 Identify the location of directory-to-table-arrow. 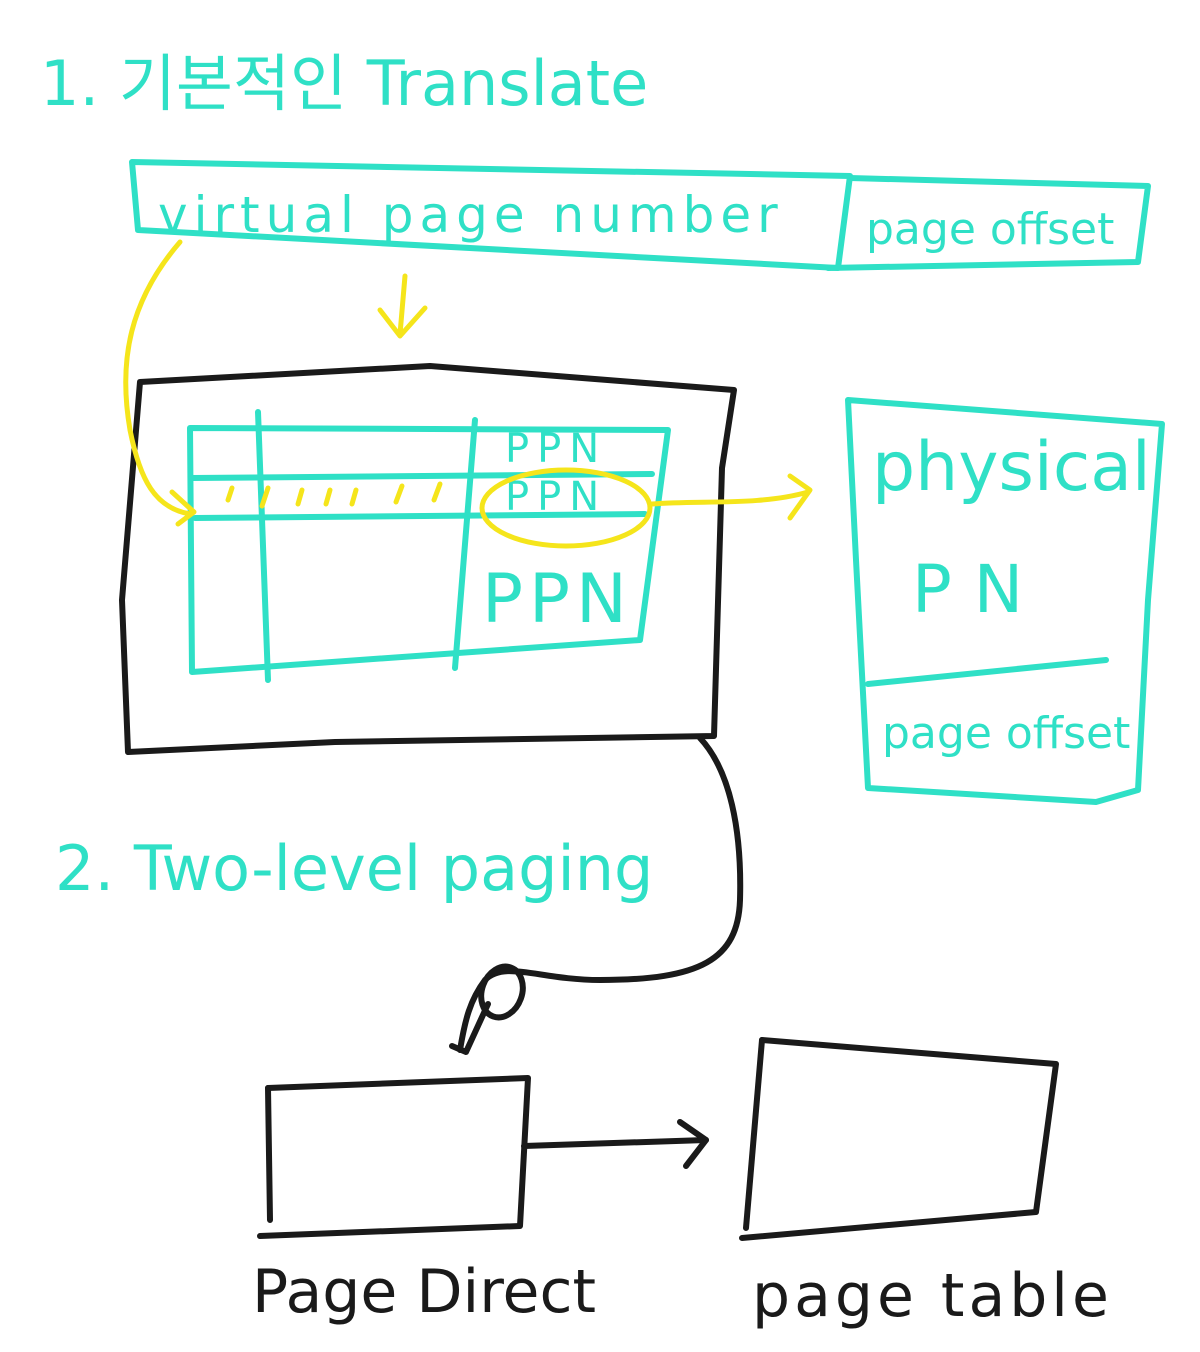
(615, 1143).